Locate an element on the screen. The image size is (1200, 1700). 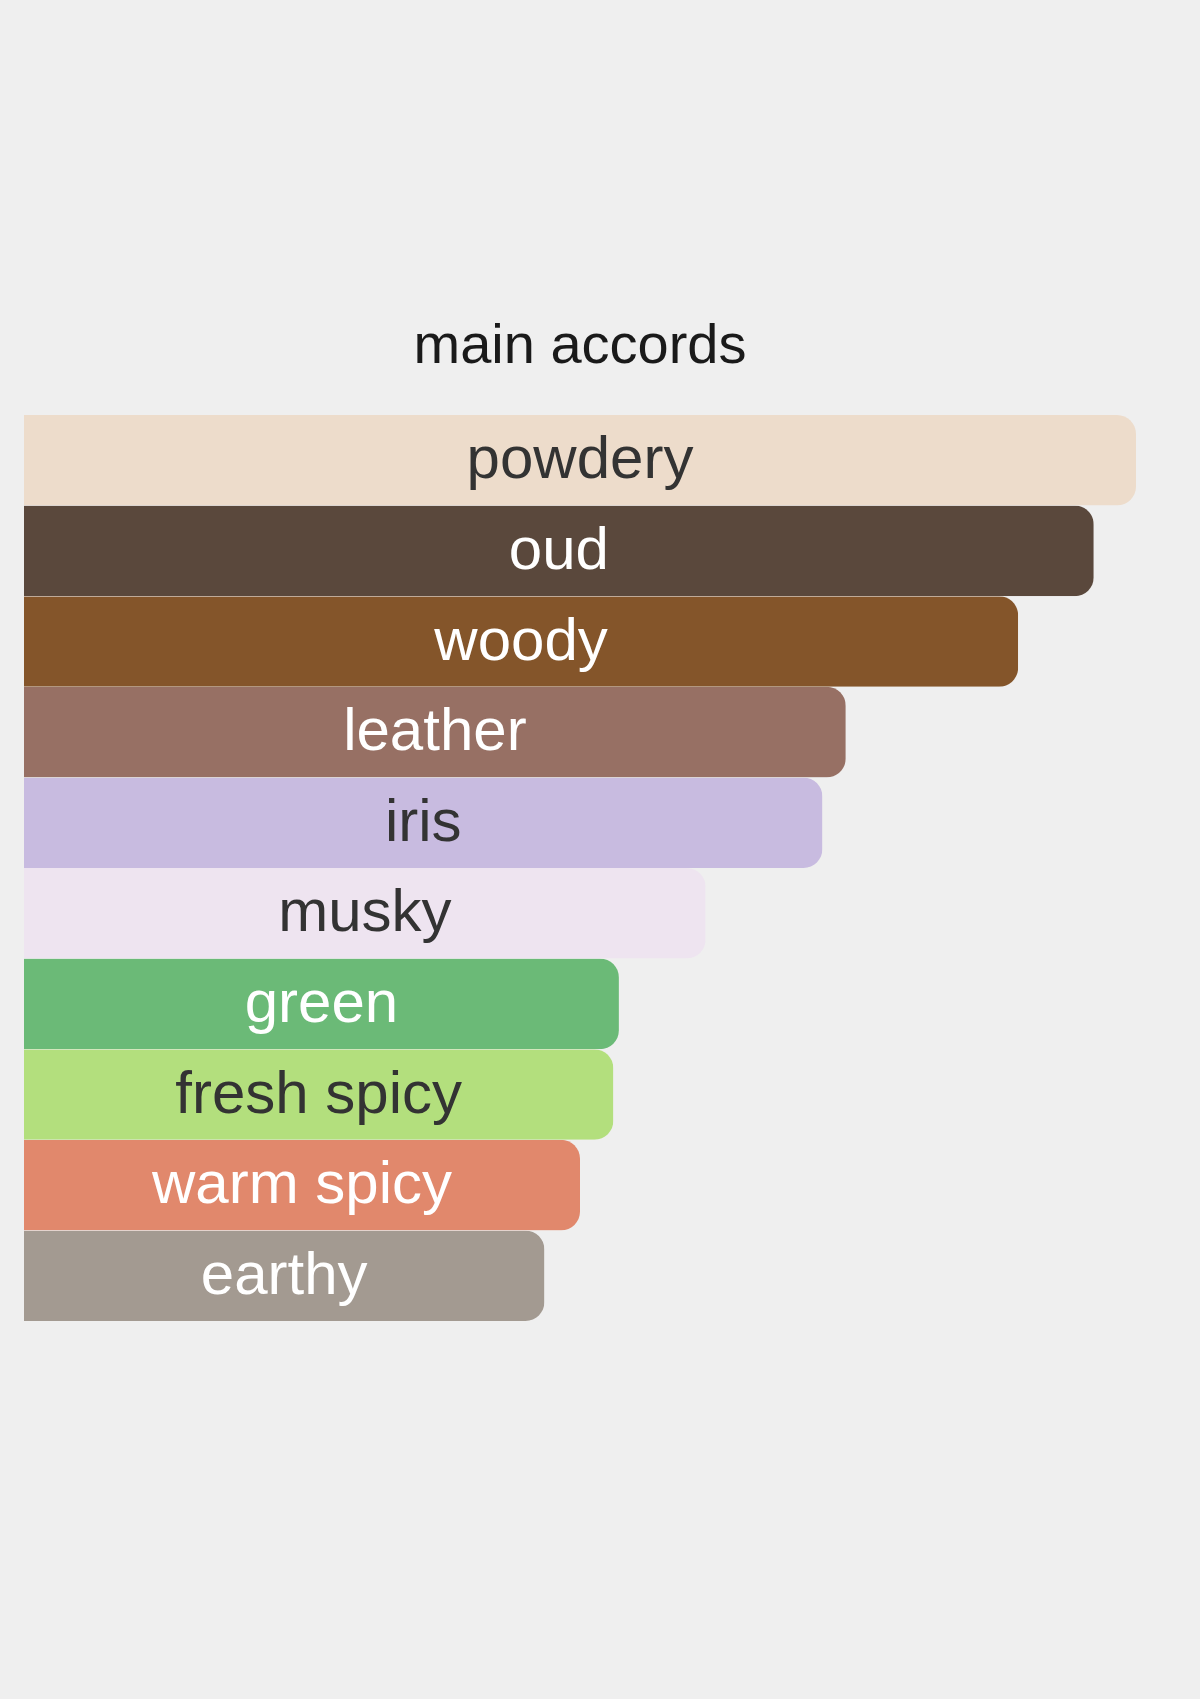
y-tick-label: warm spicy is located at coordinates (301, 1183).